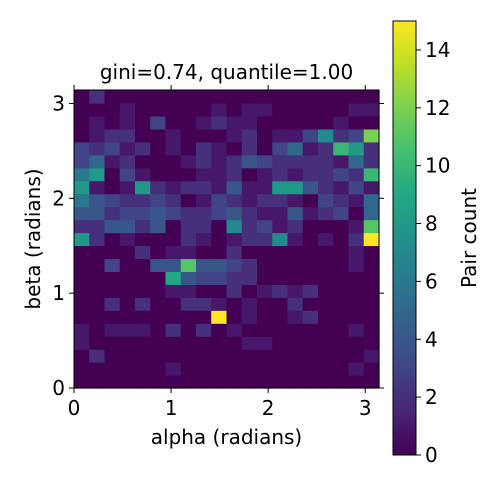  Describe the element at coordinates (431, 281) in the screenshot. I see `colorbar-tick-label: 6` at that location.